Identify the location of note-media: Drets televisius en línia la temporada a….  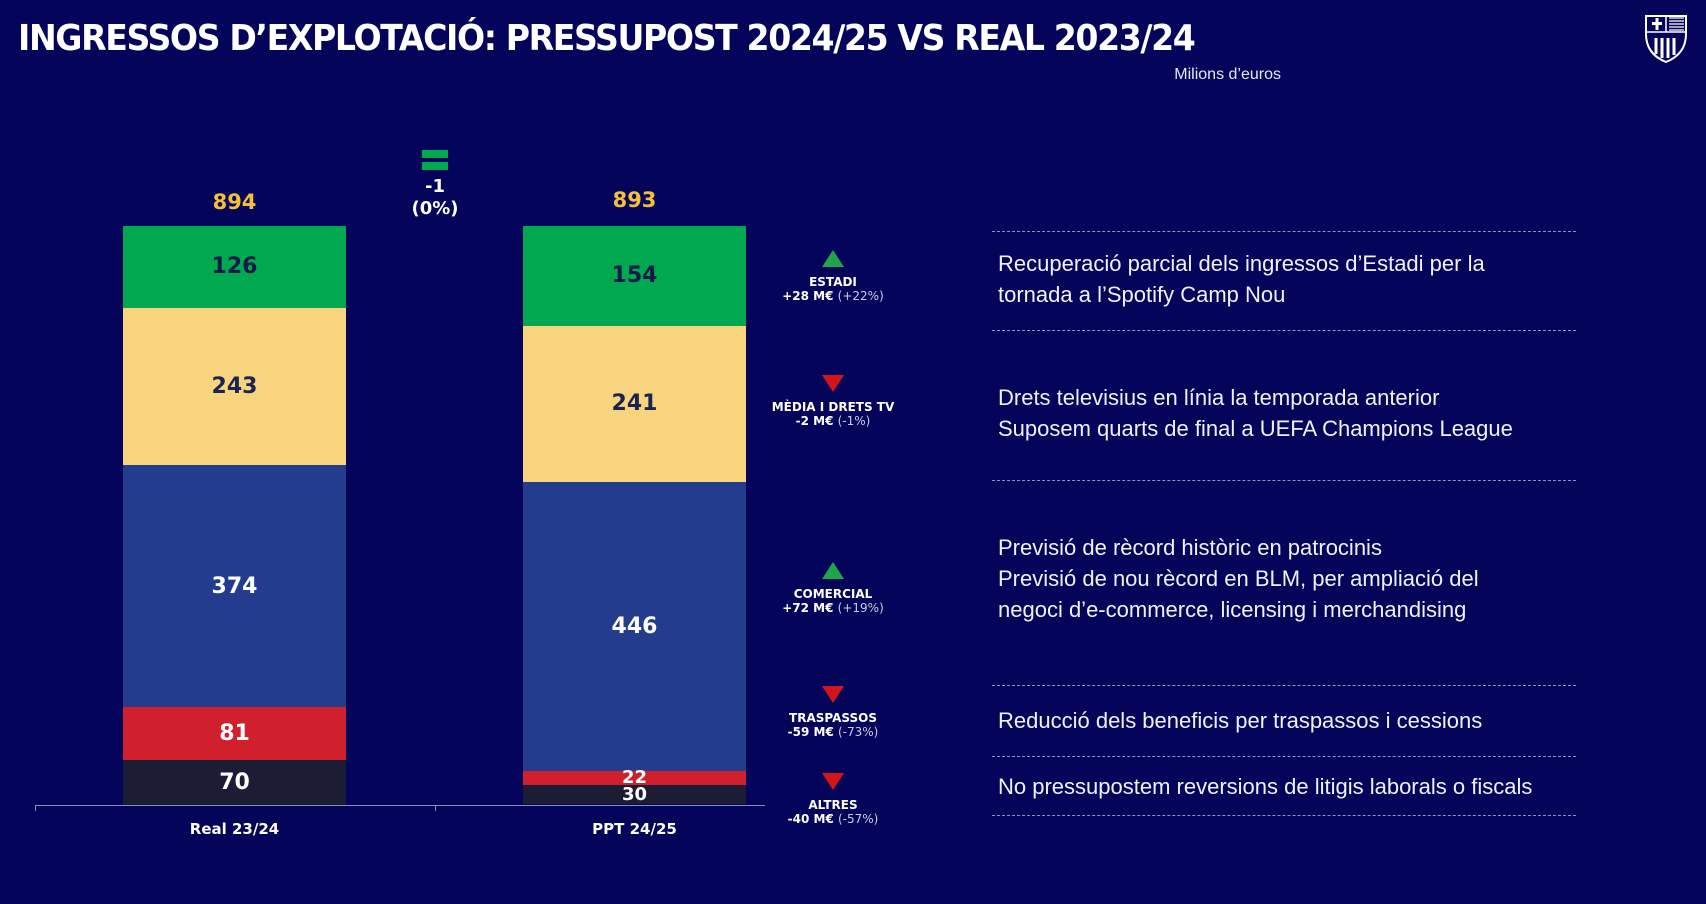
(1293, 413).